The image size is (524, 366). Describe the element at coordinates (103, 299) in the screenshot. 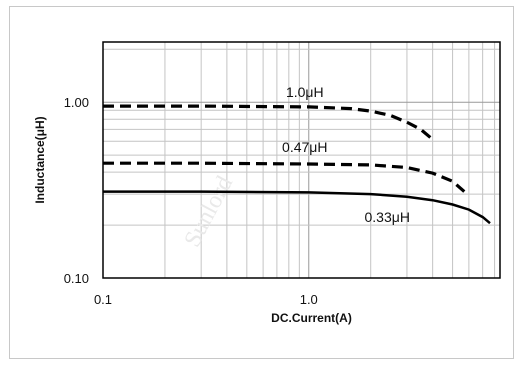

I see `x-tick-label: 0.1` at that location.